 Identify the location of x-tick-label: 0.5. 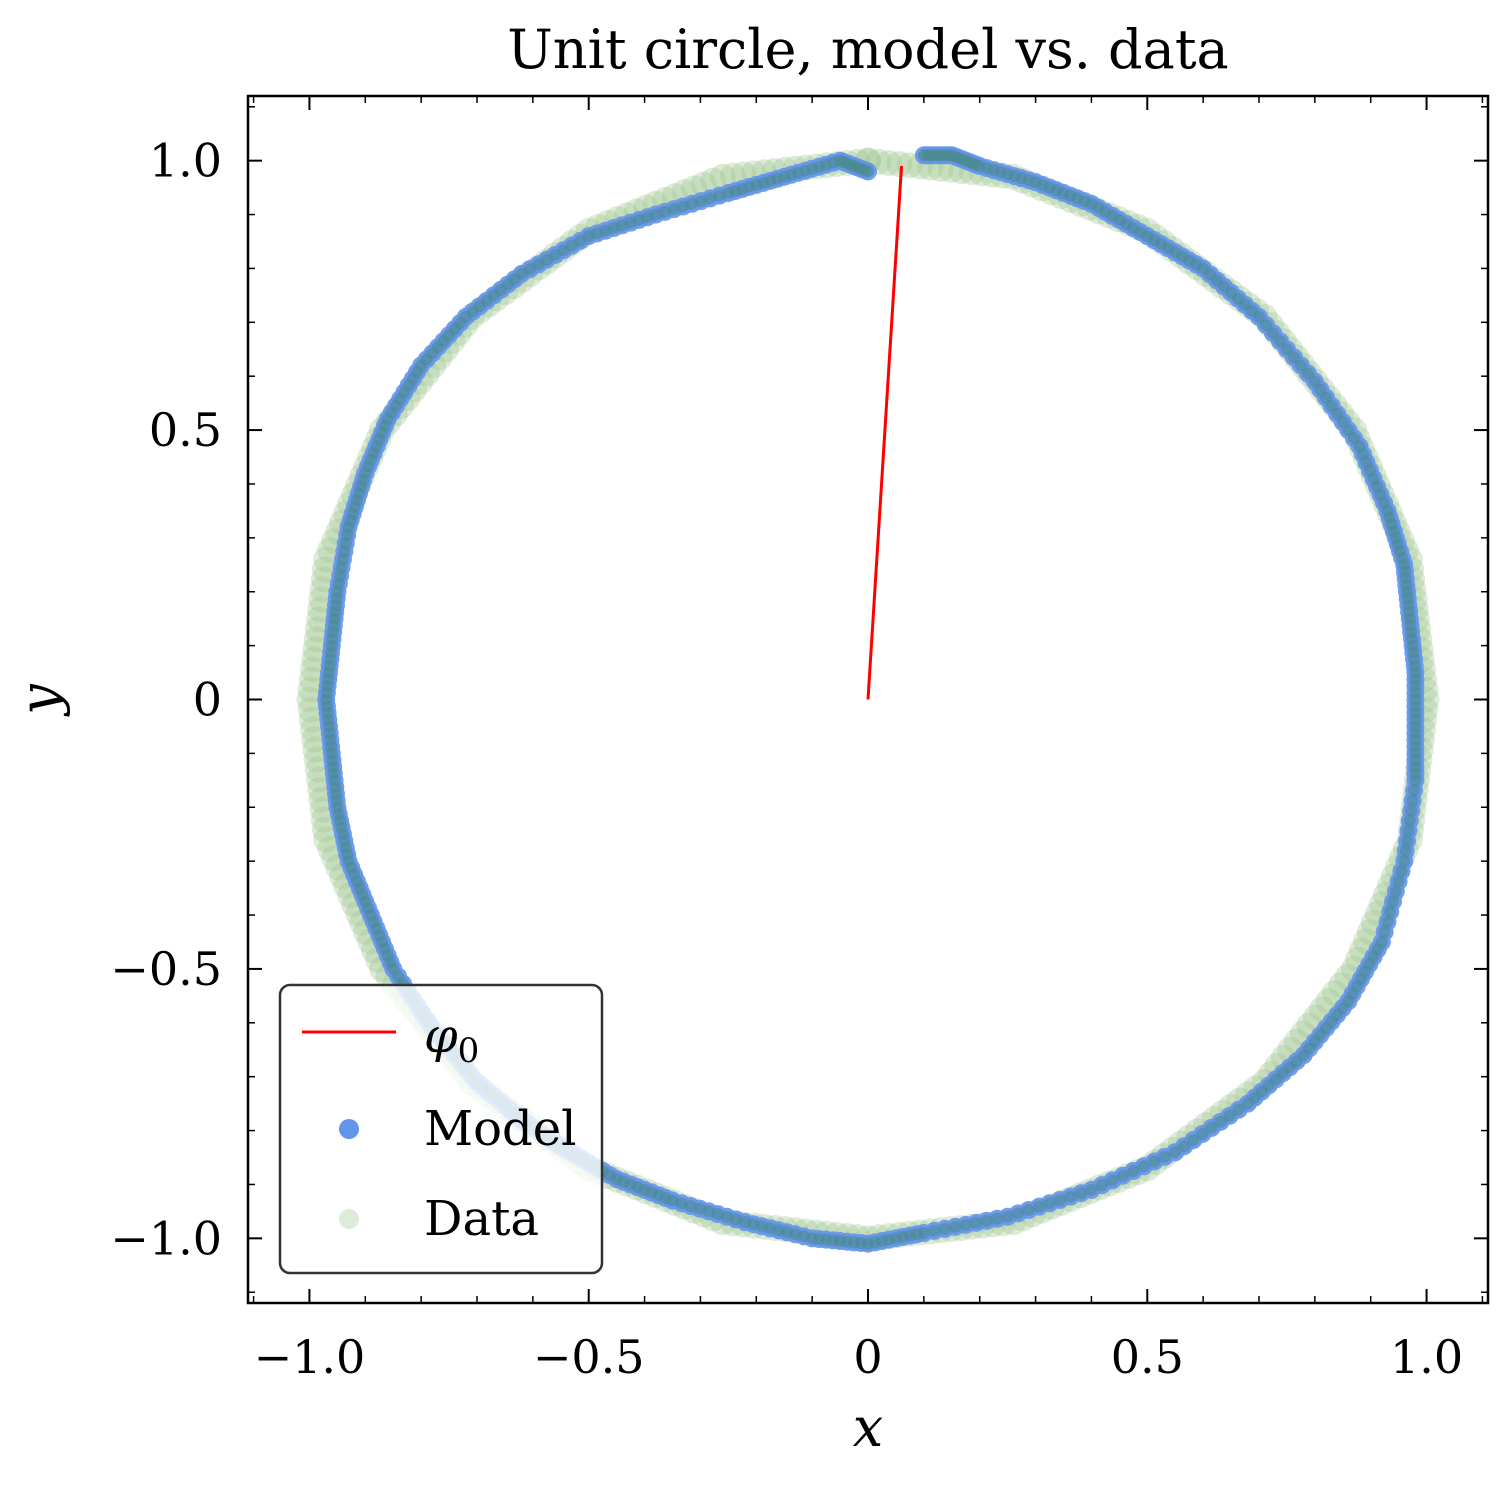
(1147, 1357).